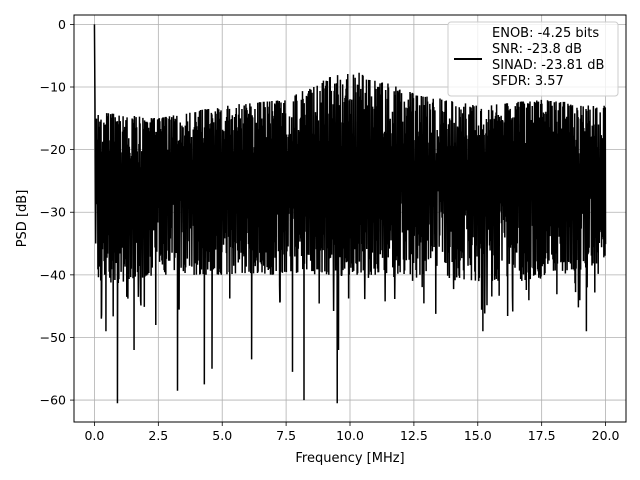 The image size is (640, 480). I want to click on legend-box, so click(533, 59).